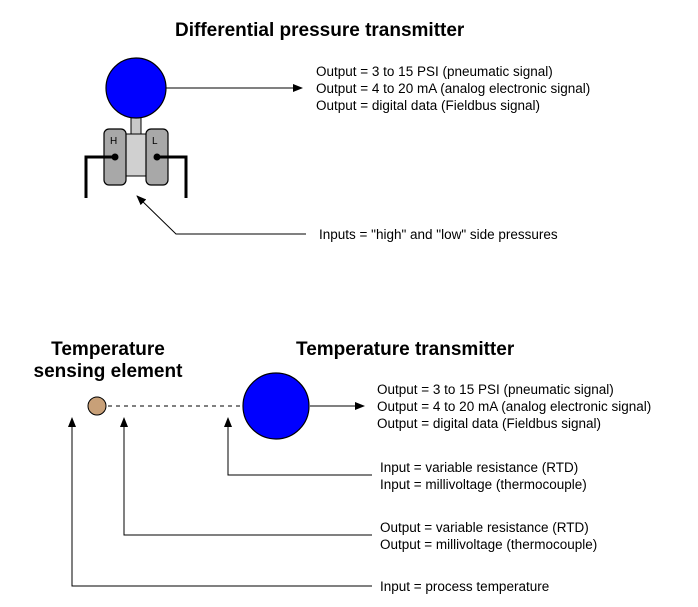 The width and height of the screenshot is (698, 607). I want to click on temp-output-digital: Output = digital data (Fieldbus signal), so click(489, 423).